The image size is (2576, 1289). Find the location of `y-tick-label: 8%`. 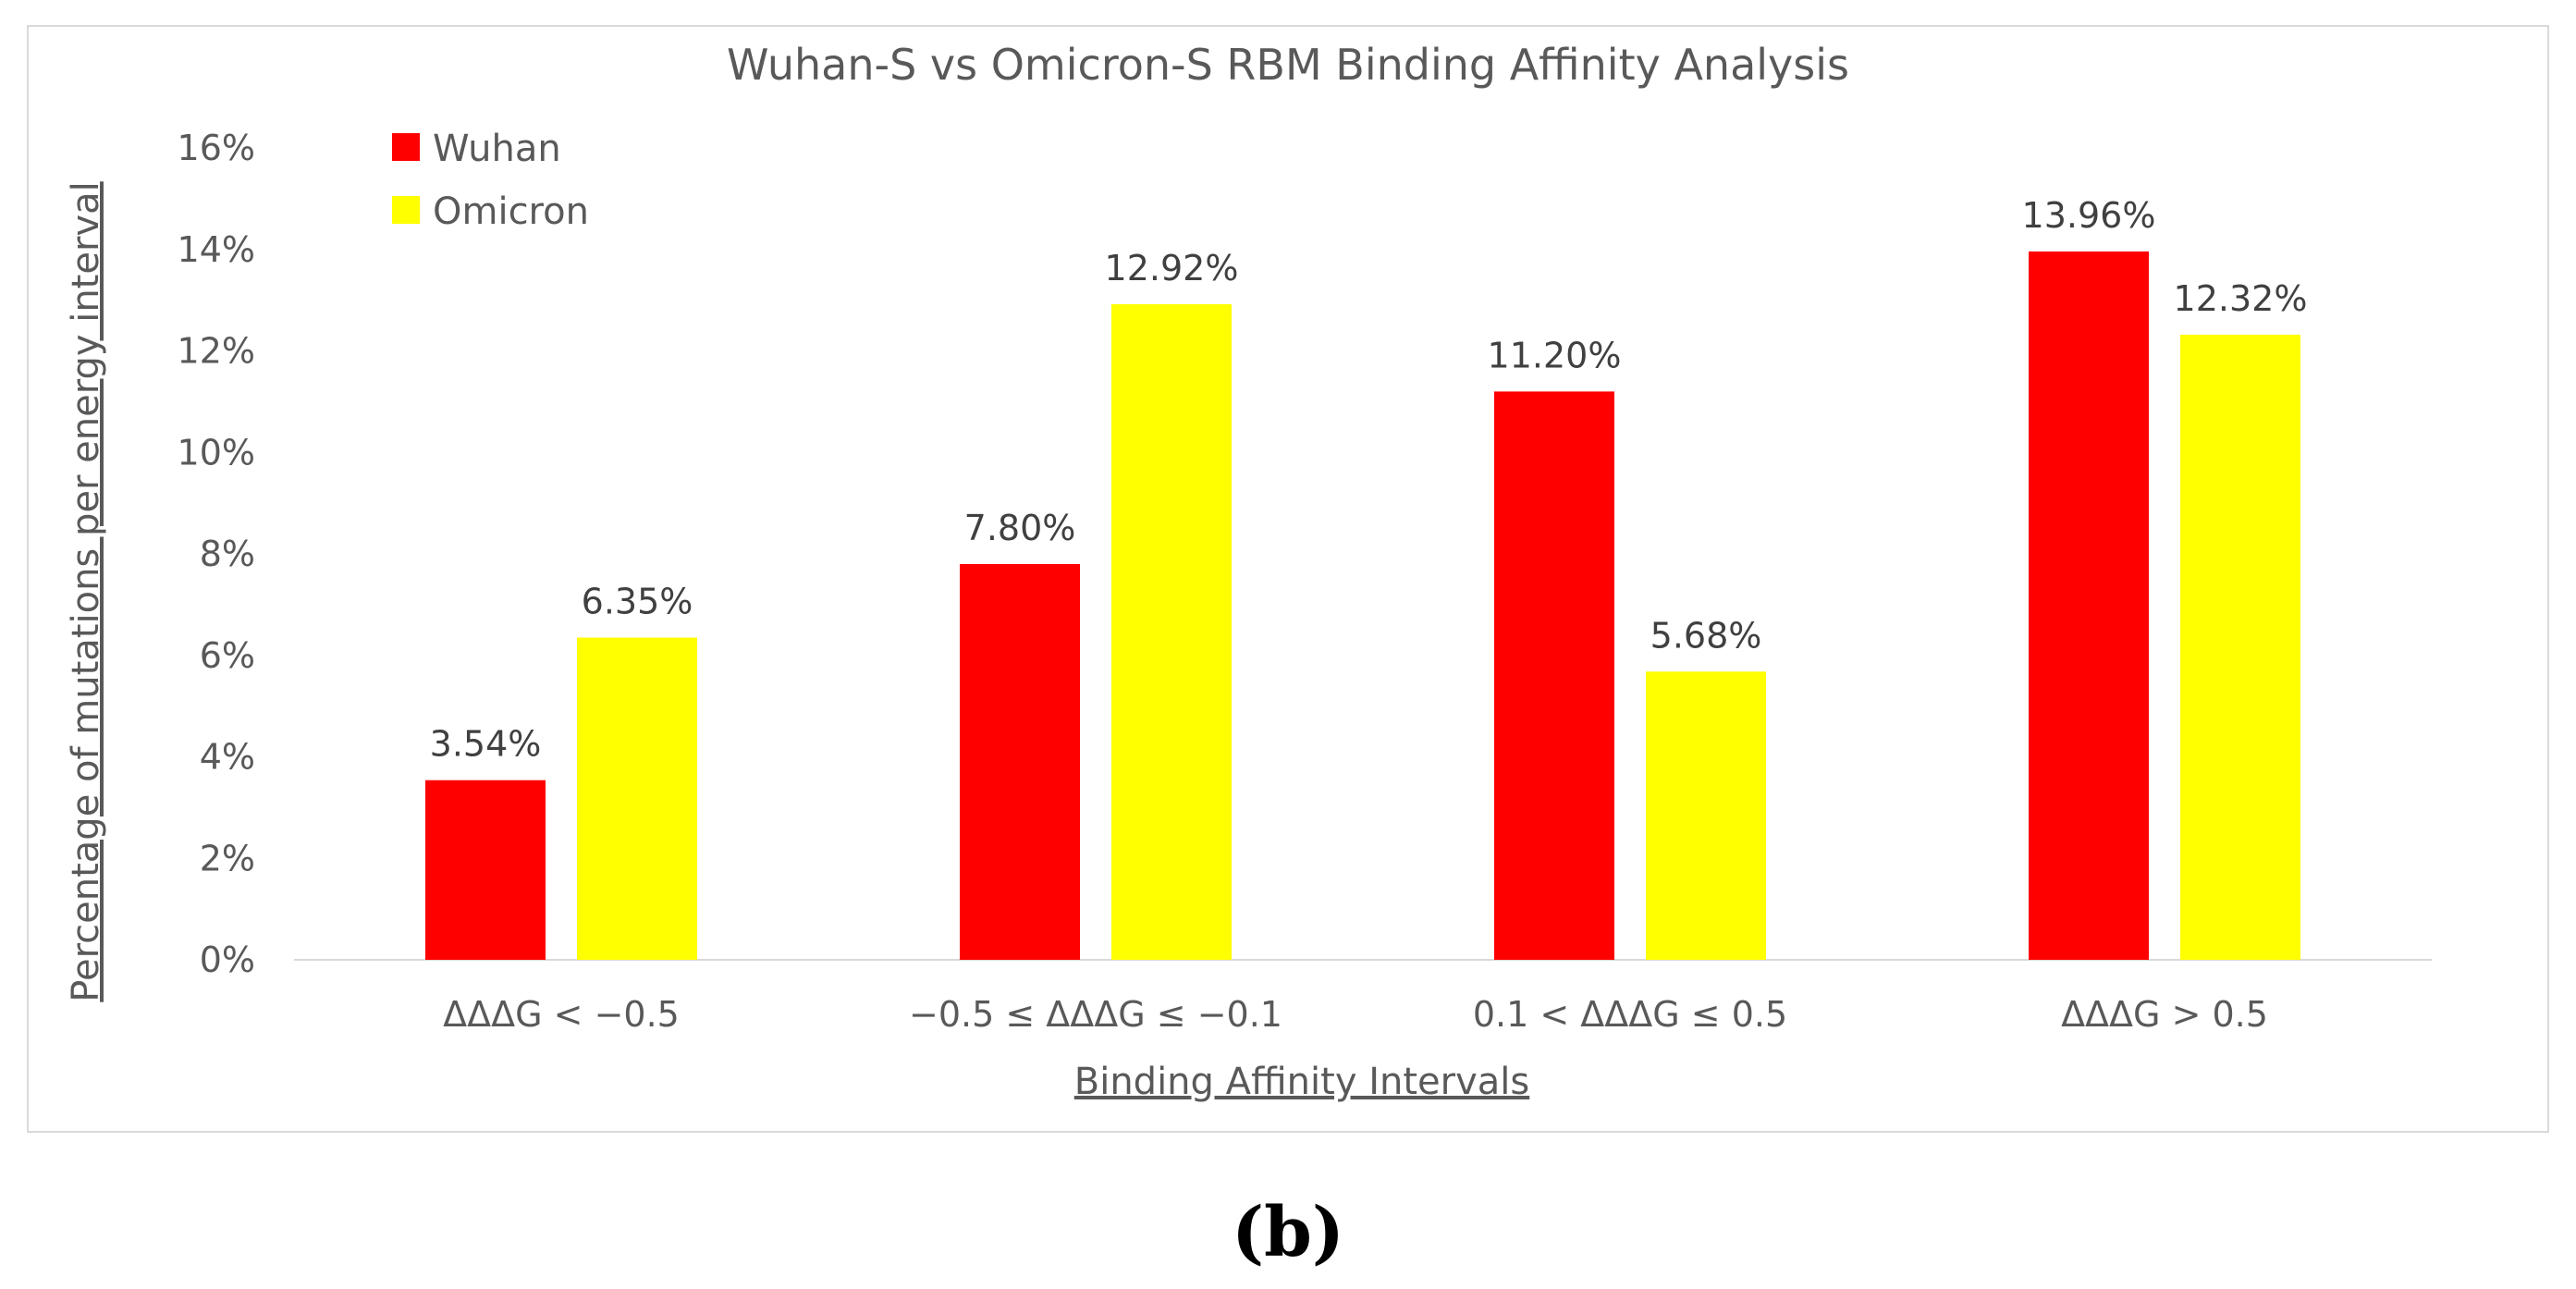

y-tick-label: 8% is located at coordinates (227, 554).